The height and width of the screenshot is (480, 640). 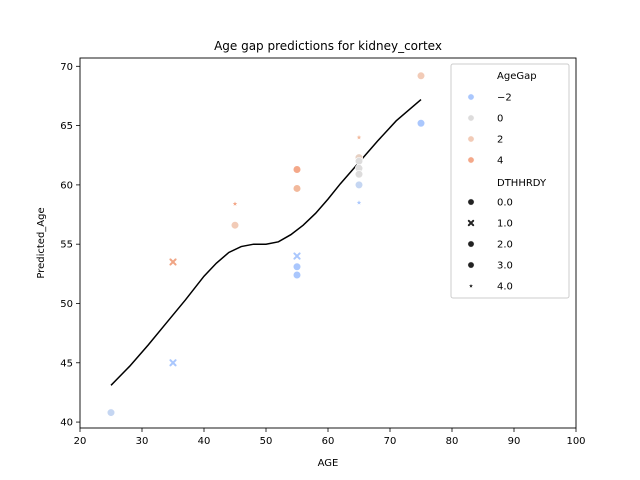 I want to click on x-tick-label: 40, so click(x=204, y=441).